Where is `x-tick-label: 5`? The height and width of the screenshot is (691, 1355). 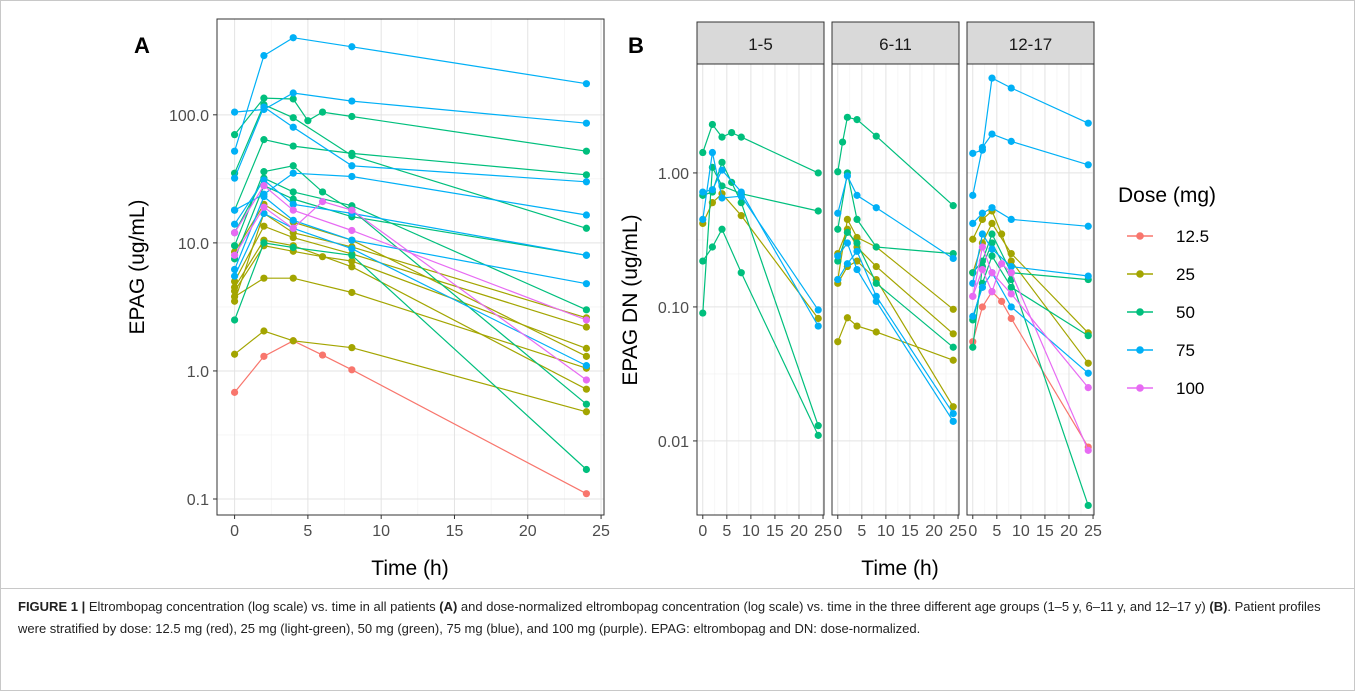
x-tick-label: 5 is located at coordinates (996, 531).